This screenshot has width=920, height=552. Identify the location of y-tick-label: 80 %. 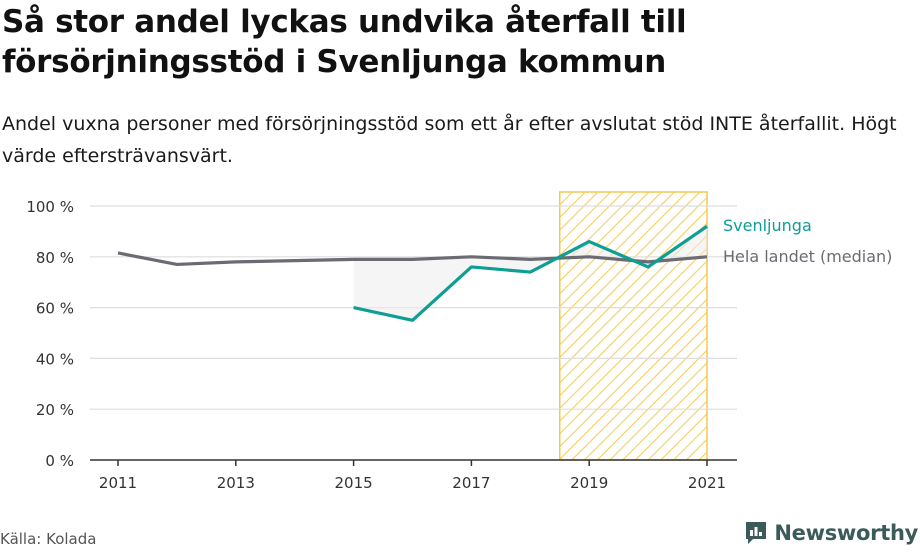
(55, 258).